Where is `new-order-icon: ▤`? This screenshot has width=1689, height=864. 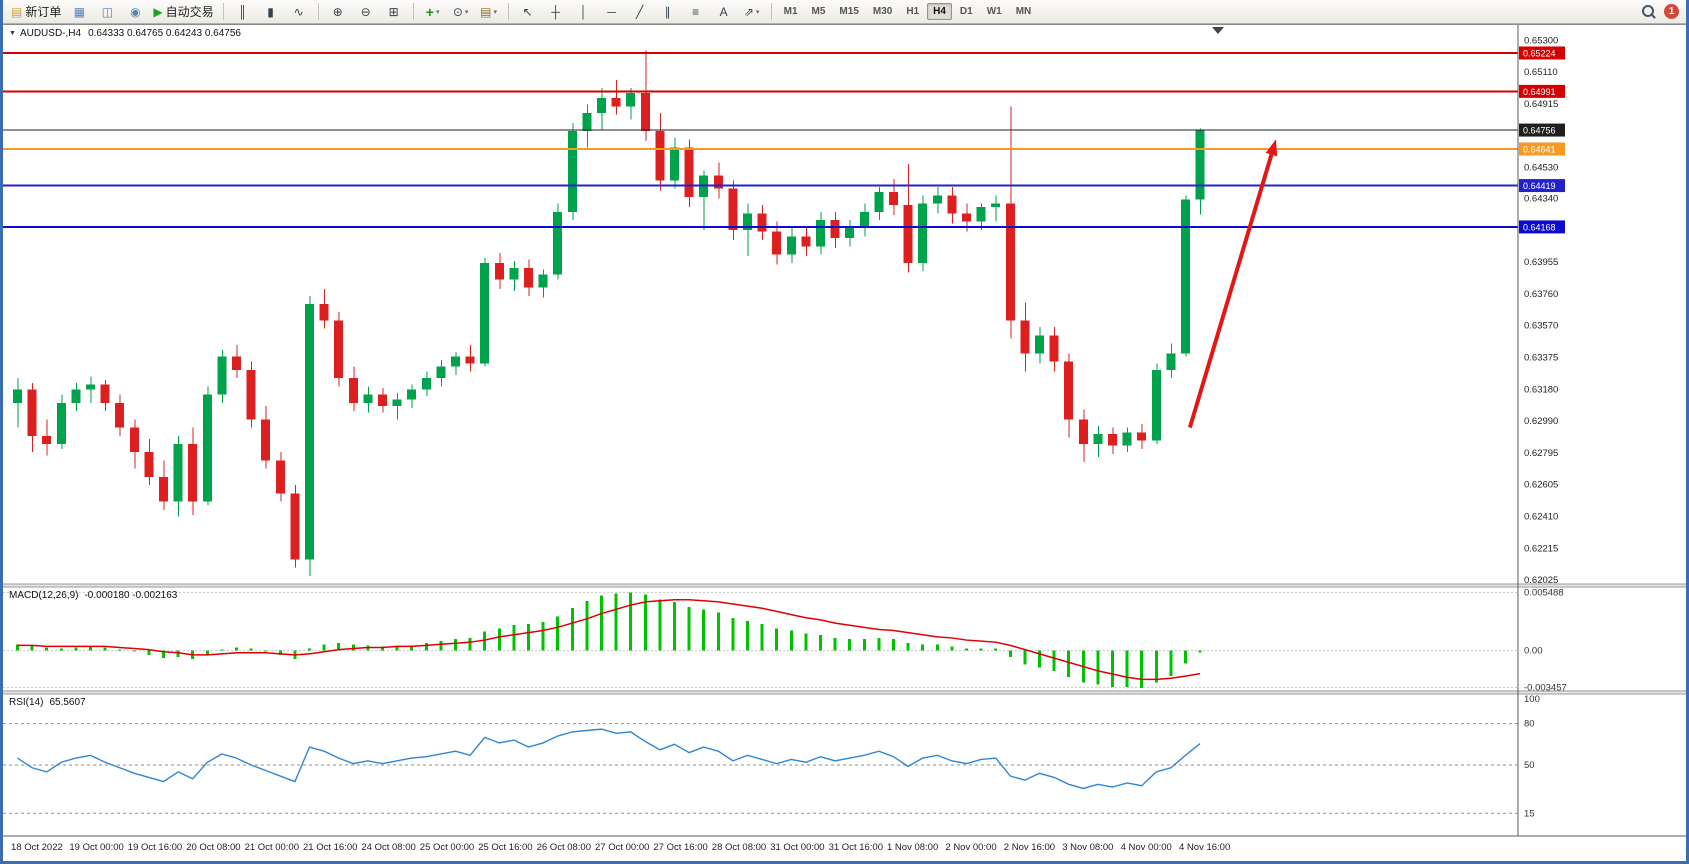
new-order-icon: ▤ is located at coordinates (17, 11).